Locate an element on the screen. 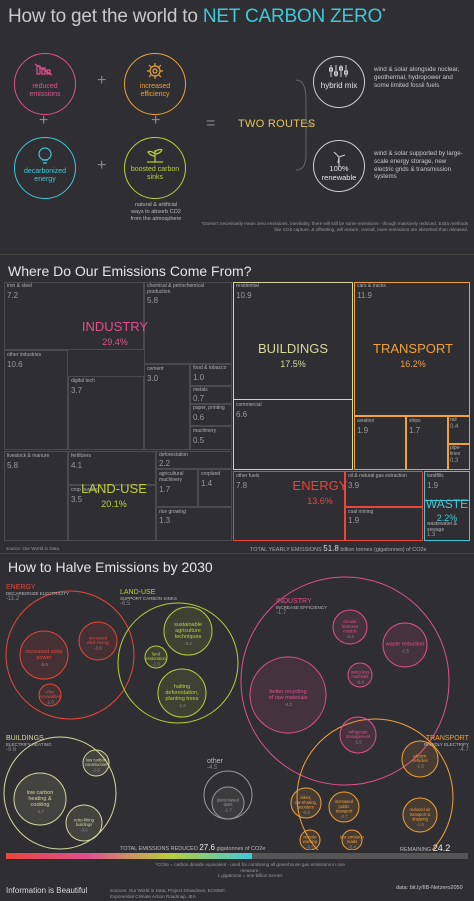 This screenshot has height=901, width=474. solution-bubble-label: deforestation, is located at coordinates (182, 693).